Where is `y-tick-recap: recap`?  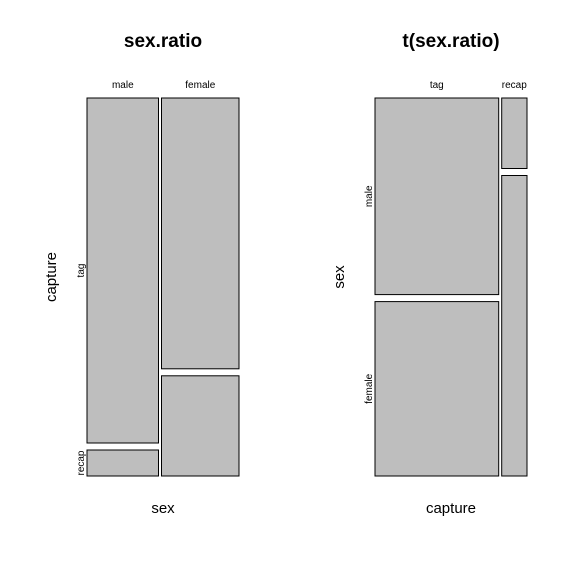 y-tick-recap: recap is located at coordinates (81, 462).